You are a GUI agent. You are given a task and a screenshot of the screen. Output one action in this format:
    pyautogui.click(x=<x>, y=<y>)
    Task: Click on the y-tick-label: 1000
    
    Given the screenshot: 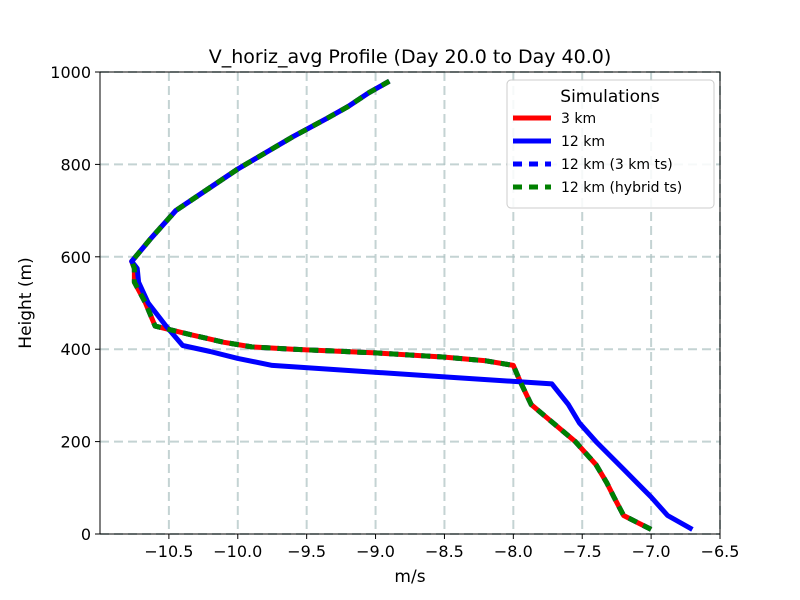 What is the action you would take?
    pyautogui.click(x=70, y=72)
    